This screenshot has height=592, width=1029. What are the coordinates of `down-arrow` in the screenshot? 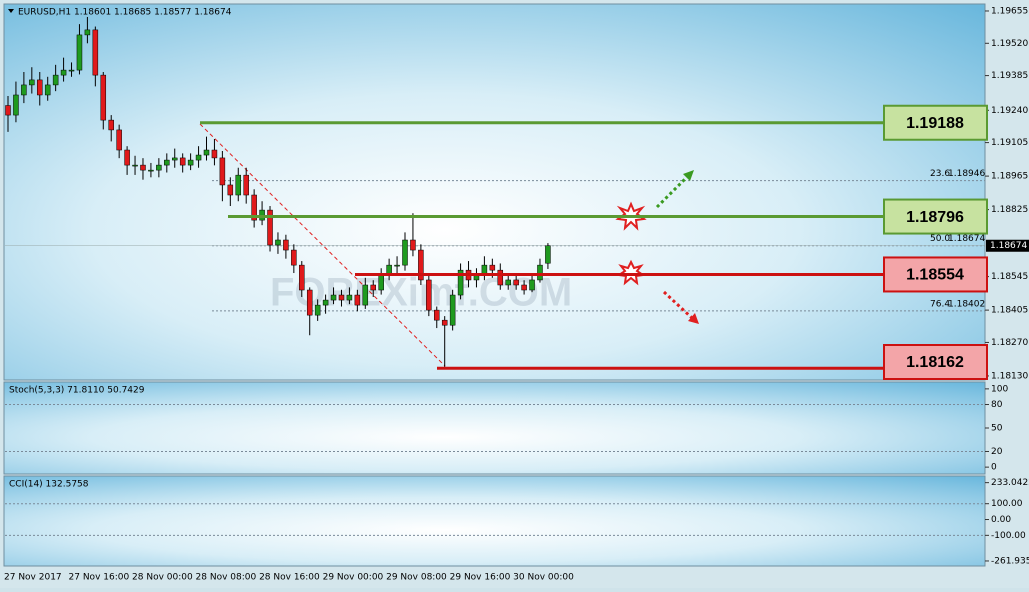 It's located at (678, 305).